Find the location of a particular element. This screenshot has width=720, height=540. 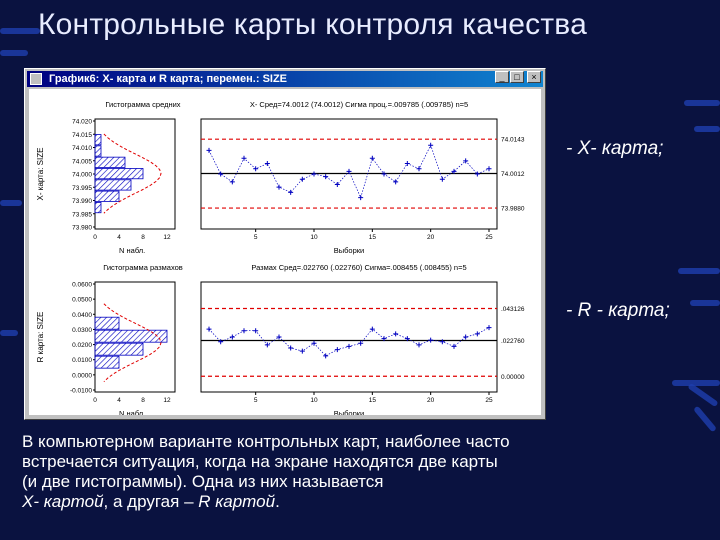

r-y-tick-label: -0.0100 is located at coordinates (81, 391).